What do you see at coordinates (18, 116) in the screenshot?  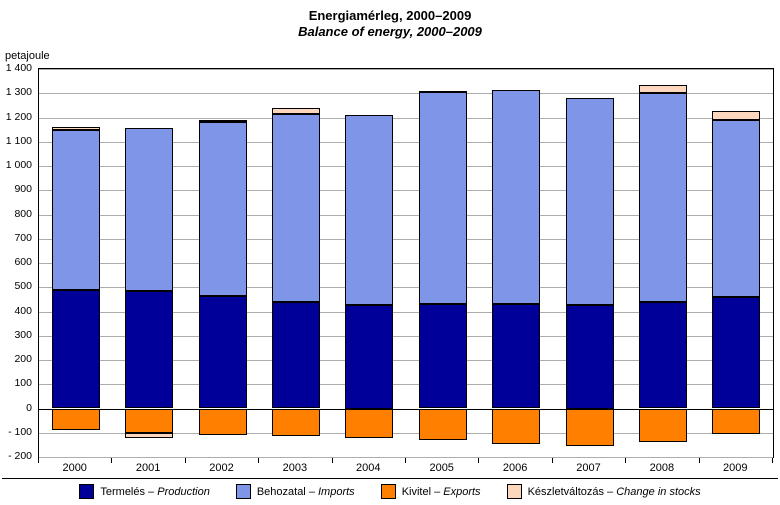 I see `y-tick-label: 1 200` at bounding box center [18, 116].